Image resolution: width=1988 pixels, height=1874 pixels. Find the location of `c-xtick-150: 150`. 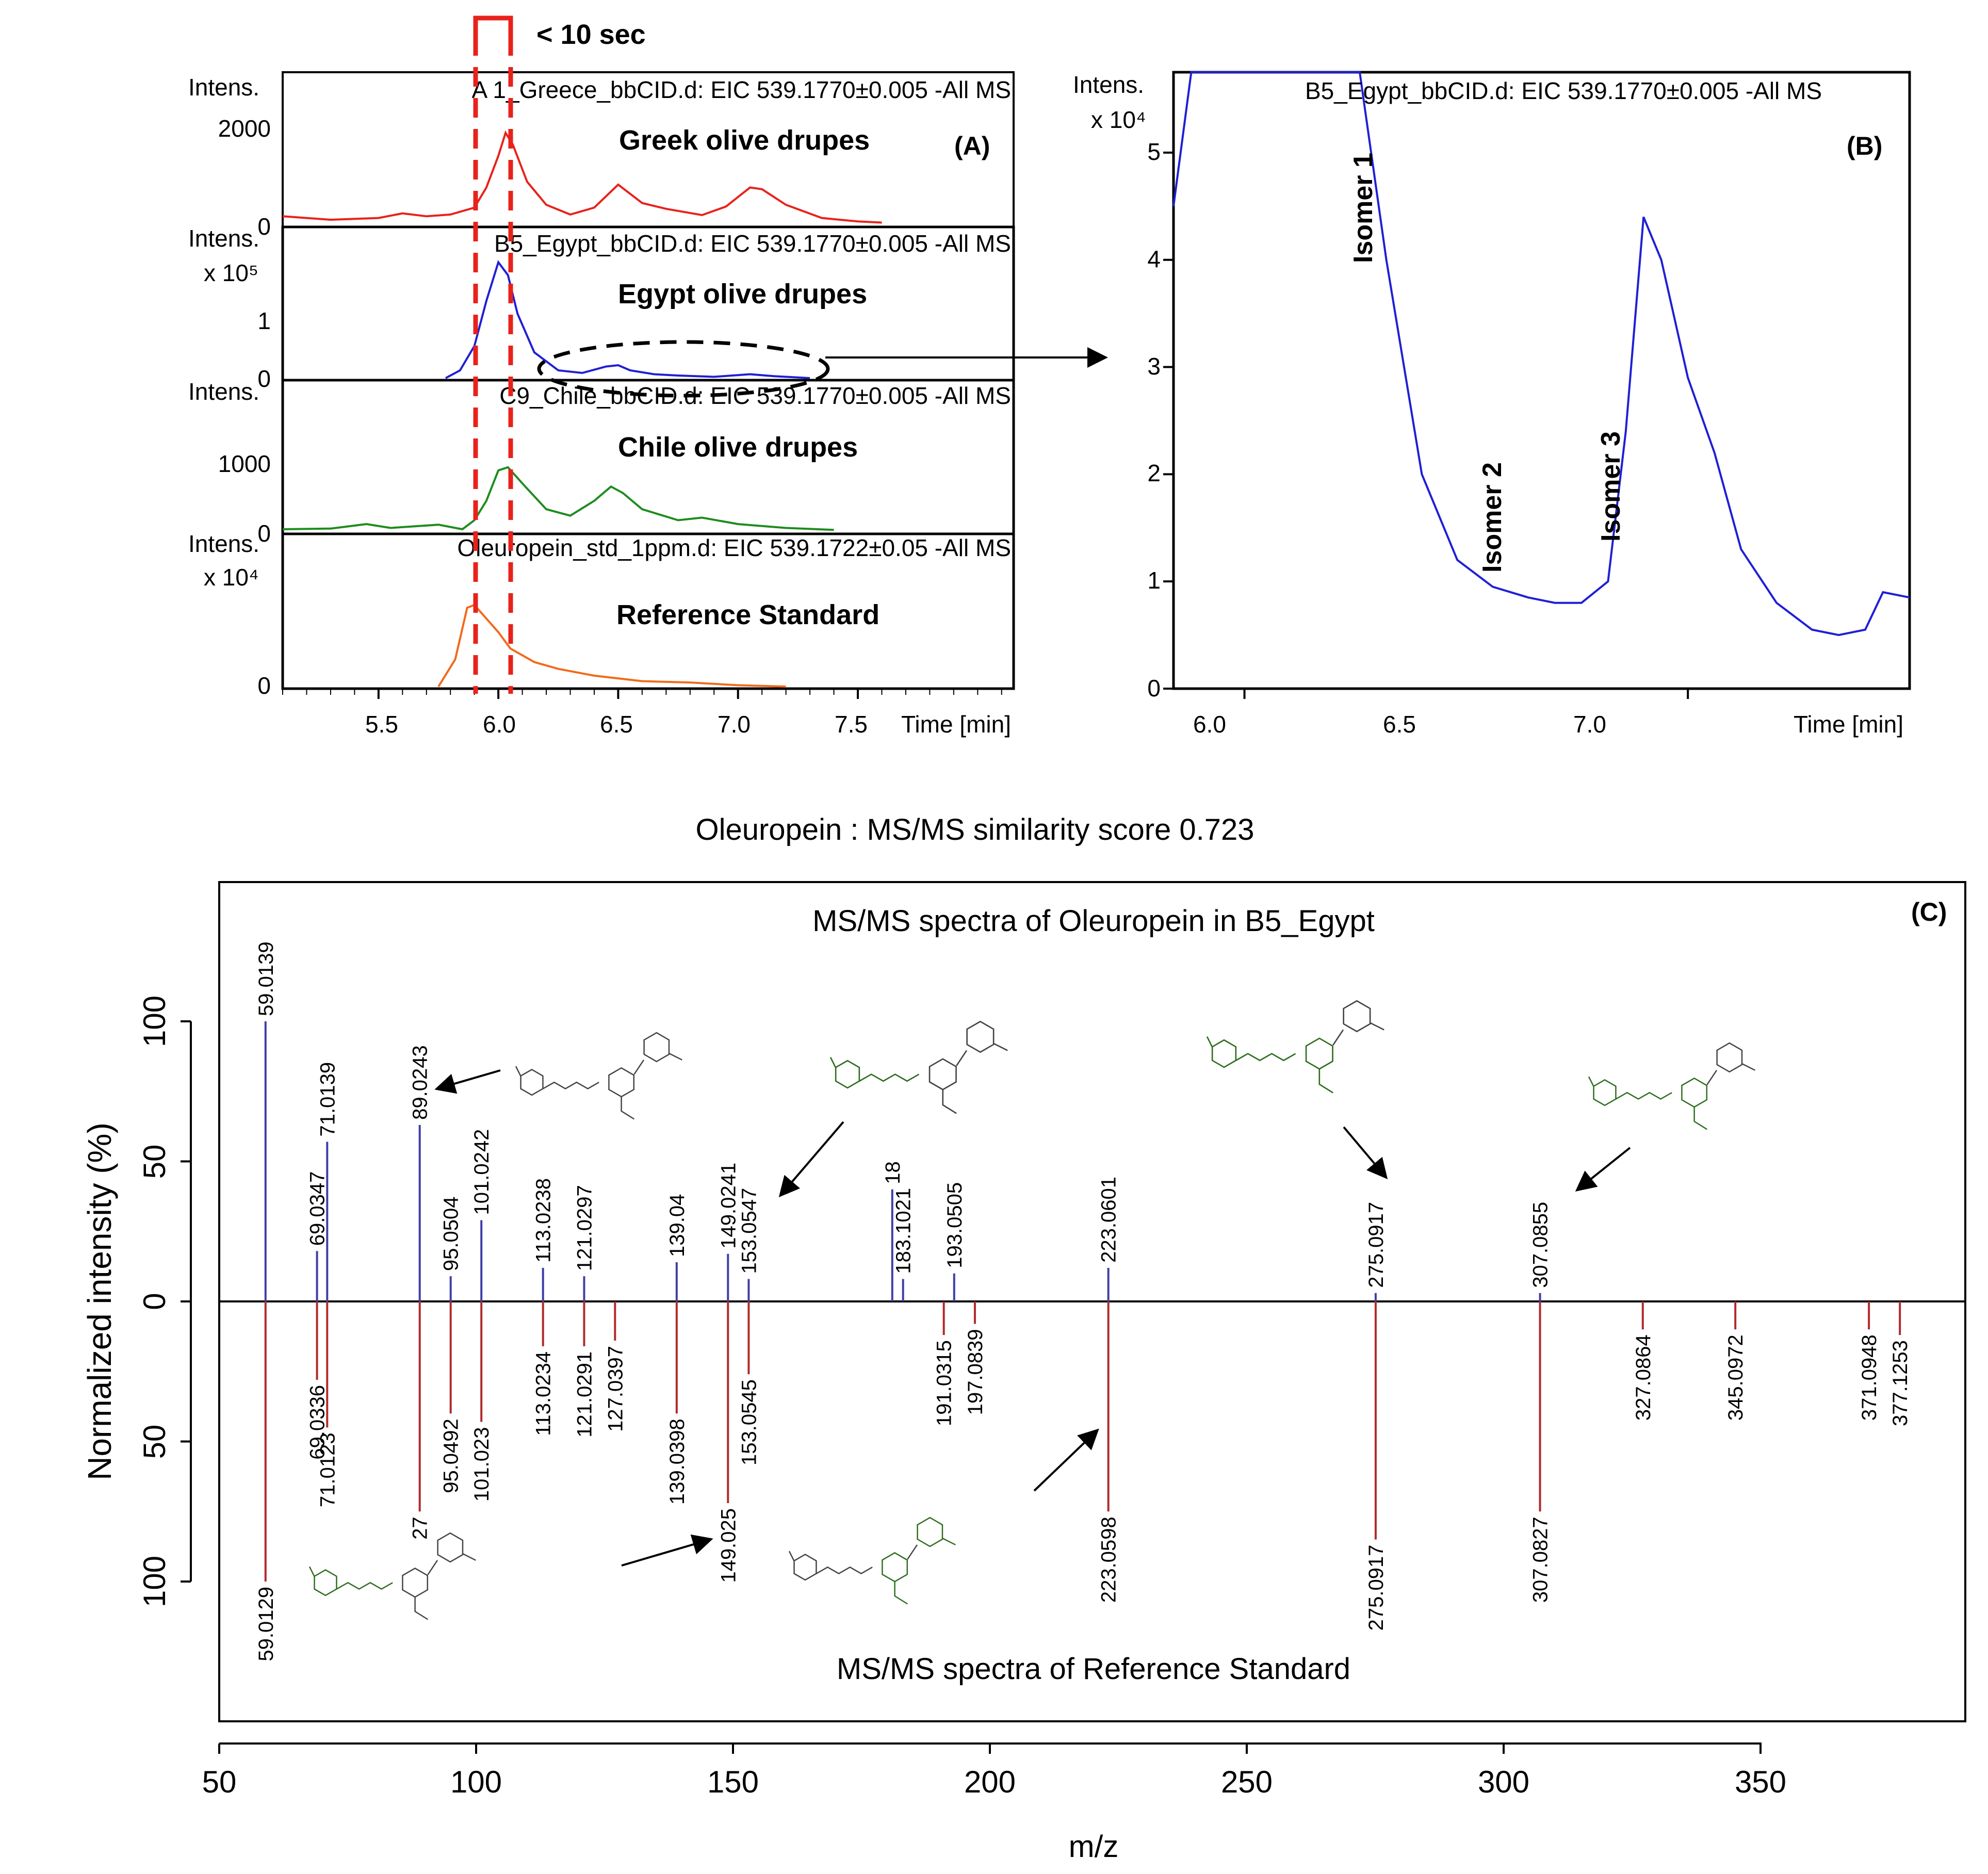

c-xtick-150: 150 is located at coordinates (733, 1782).